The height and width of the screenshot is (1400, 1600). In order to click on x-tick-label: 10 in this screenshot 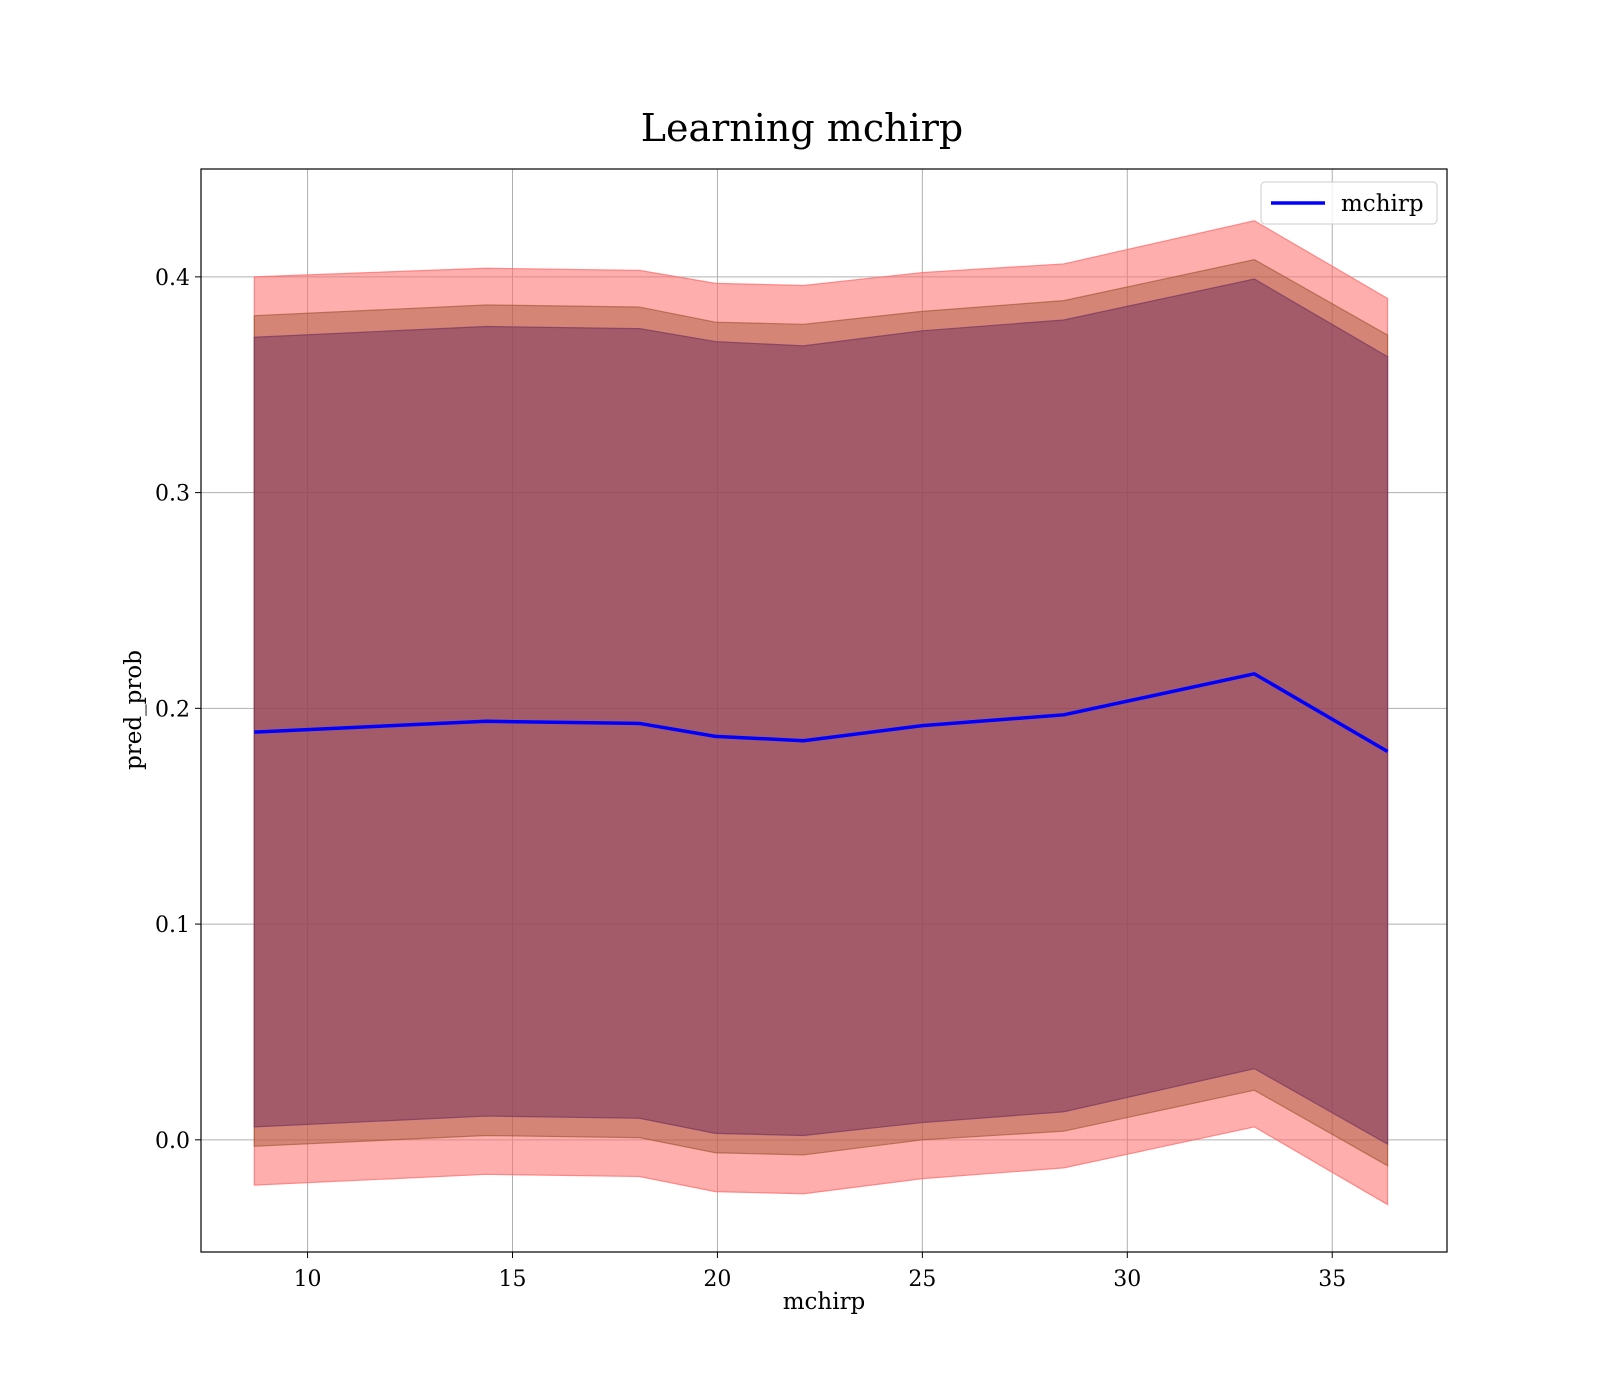, I will do `click(308, 1279)`.